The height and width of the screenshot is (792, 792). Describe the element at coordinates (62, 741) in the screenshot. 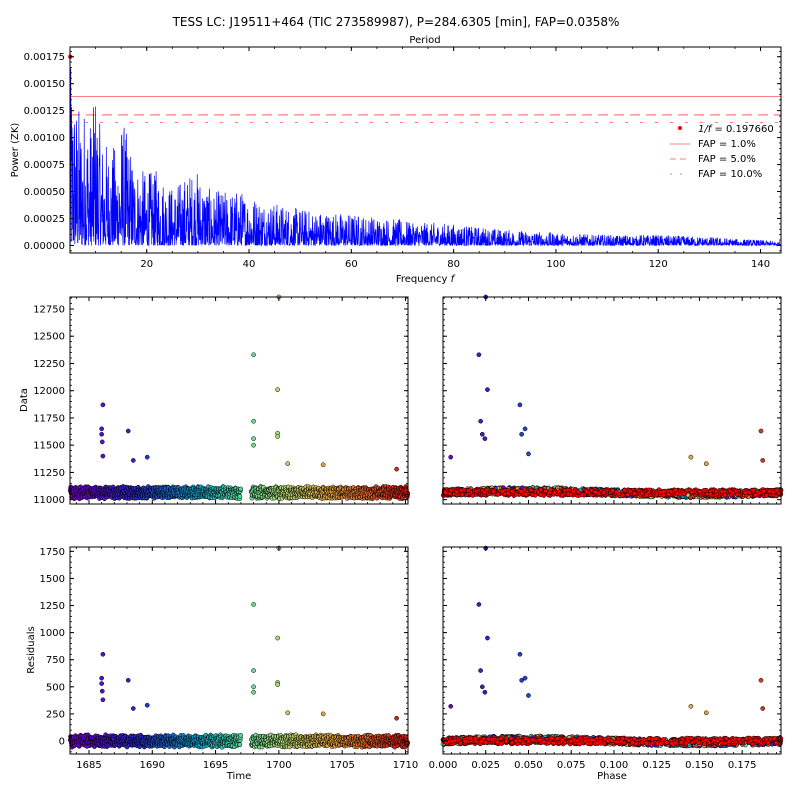

I see `y-tick-label: 0` at that location.